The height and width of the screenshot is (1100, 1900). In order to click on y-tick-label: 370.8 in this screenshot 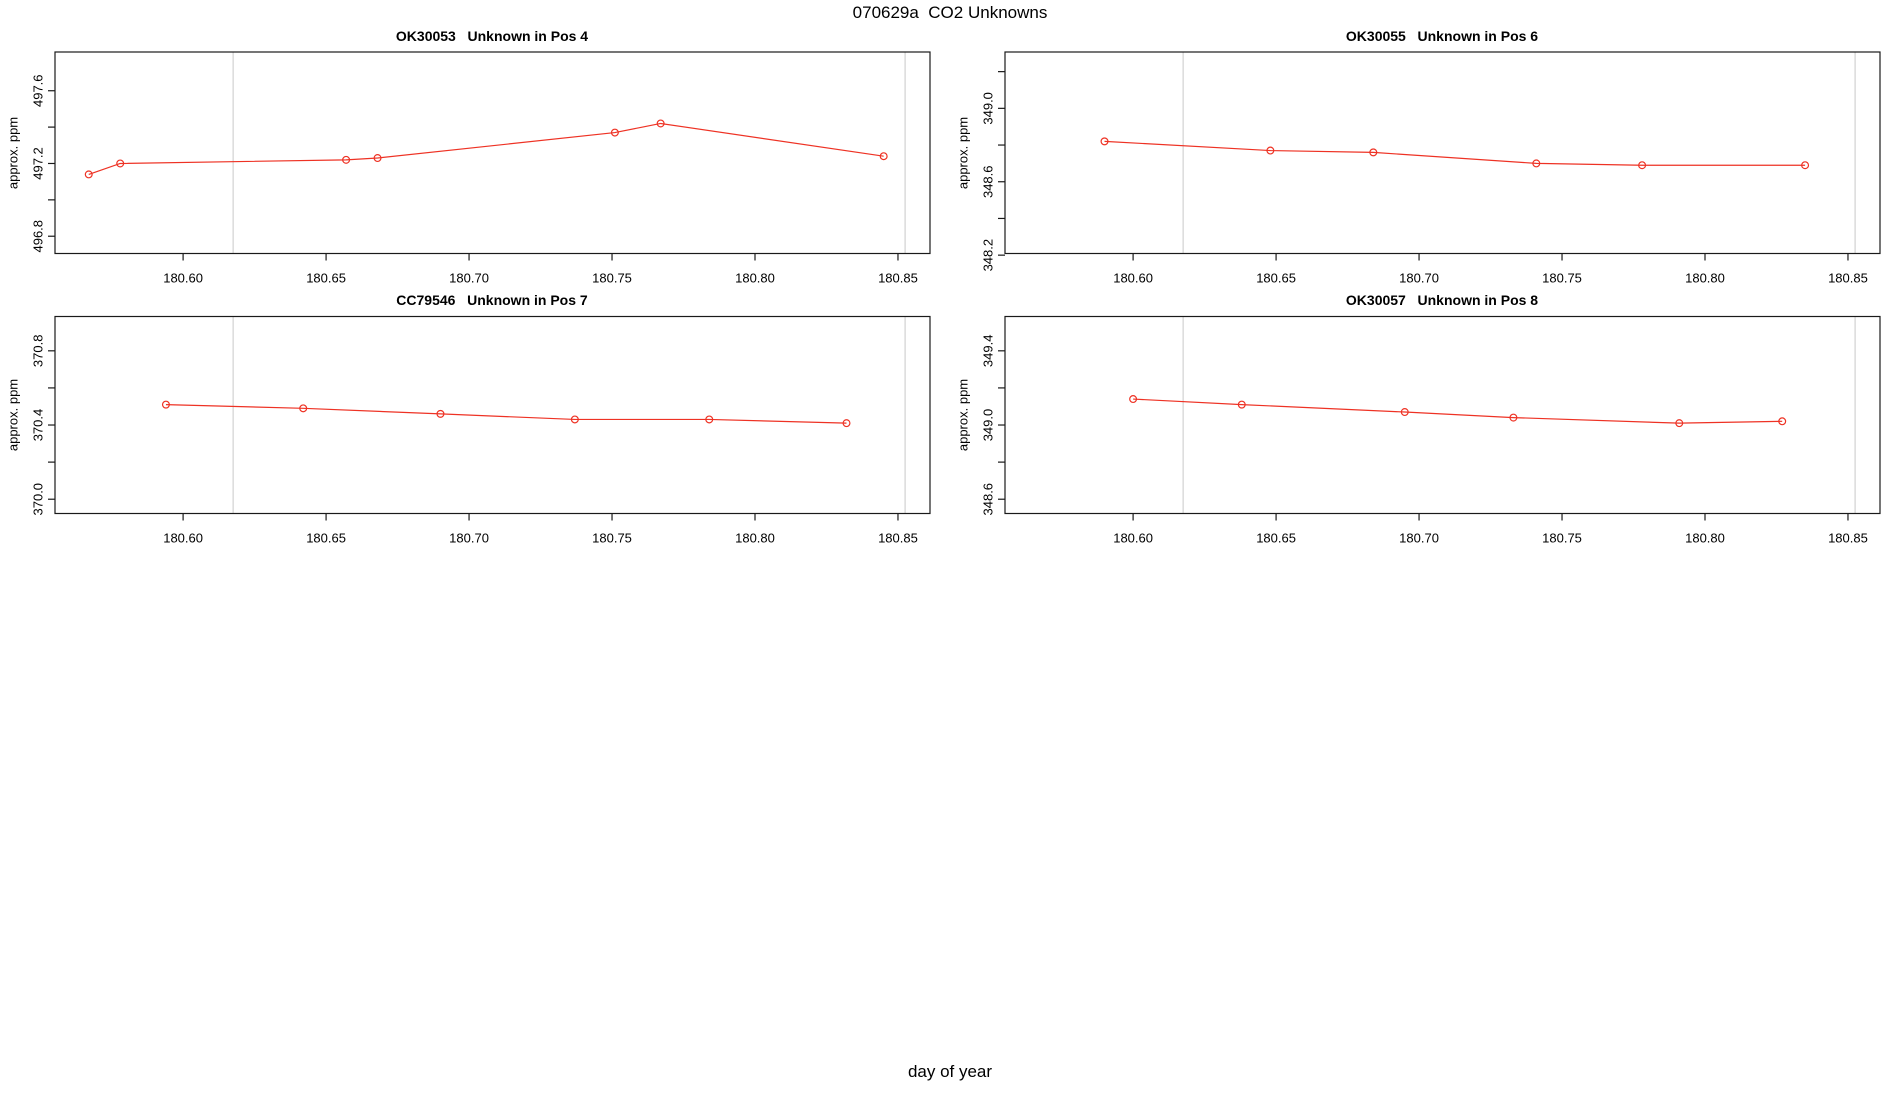, I will do `click(37, 351)`.